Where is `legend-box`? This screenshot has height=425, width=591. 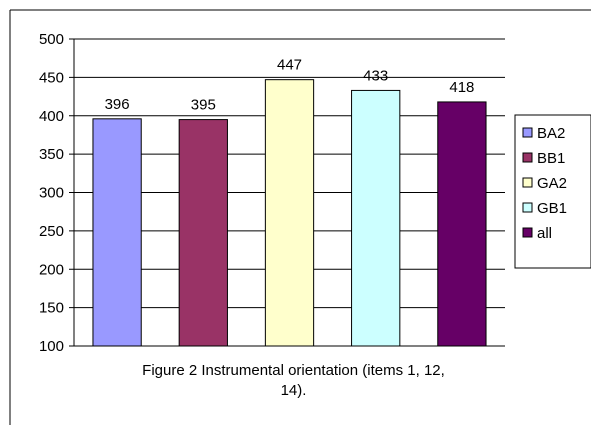 legend-box is located at coordinates (552, 191).